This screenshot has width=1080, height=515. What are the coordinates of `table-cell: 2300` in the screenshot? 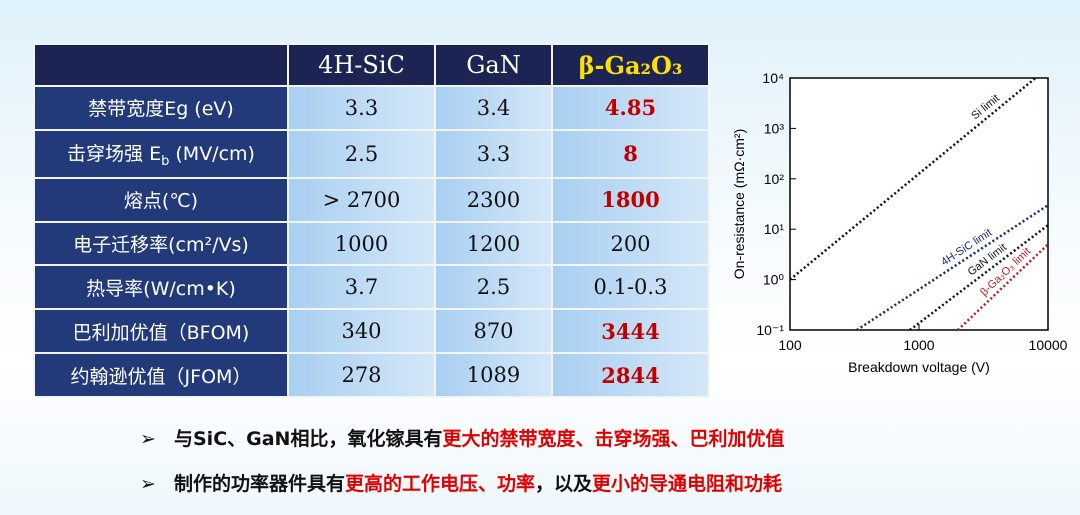 It's located at (493, 199).